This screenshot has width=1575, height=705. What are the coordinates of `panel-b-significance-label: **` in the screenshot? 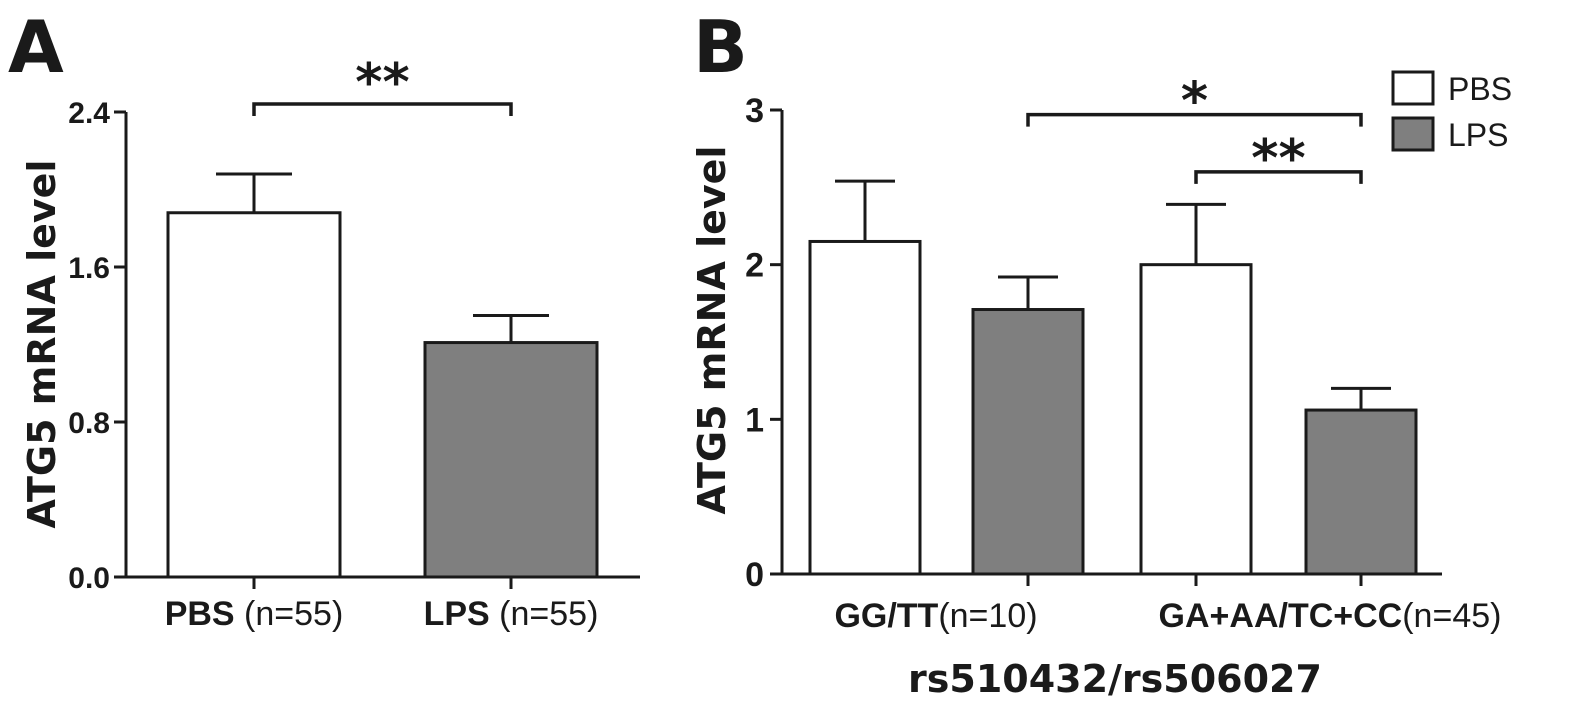 It's located at (1278, 159).